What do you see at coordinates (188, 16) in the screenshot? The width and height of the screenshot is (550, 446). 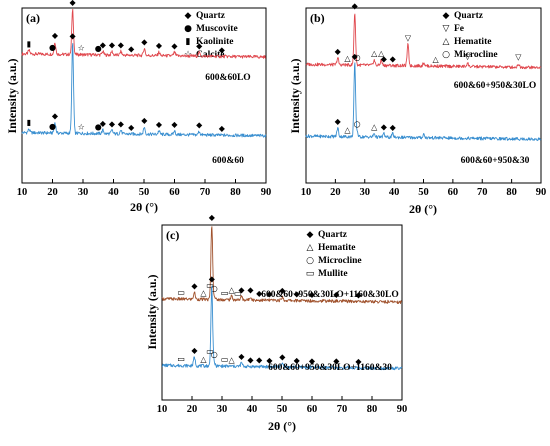 I see `legend-symbol: ◆` at bounding box center [188, 16].